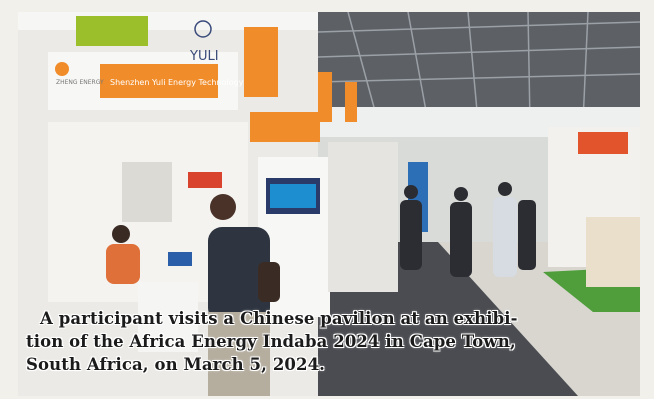 This screenshot has width=654, height=399. I want to click on visitors-group, so click(468, 229).